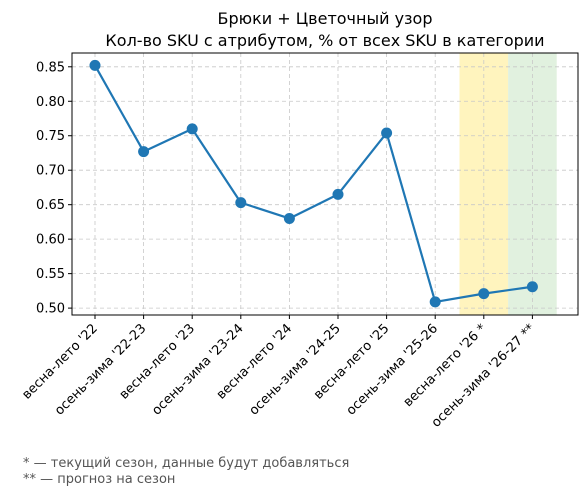 This screenshot has width=588, height=498. What do you see at coordinates (445, 365) in the screenshot?
I see `x-tick-label-8: весна-лето '26 *` at bounding box center [445, 365].